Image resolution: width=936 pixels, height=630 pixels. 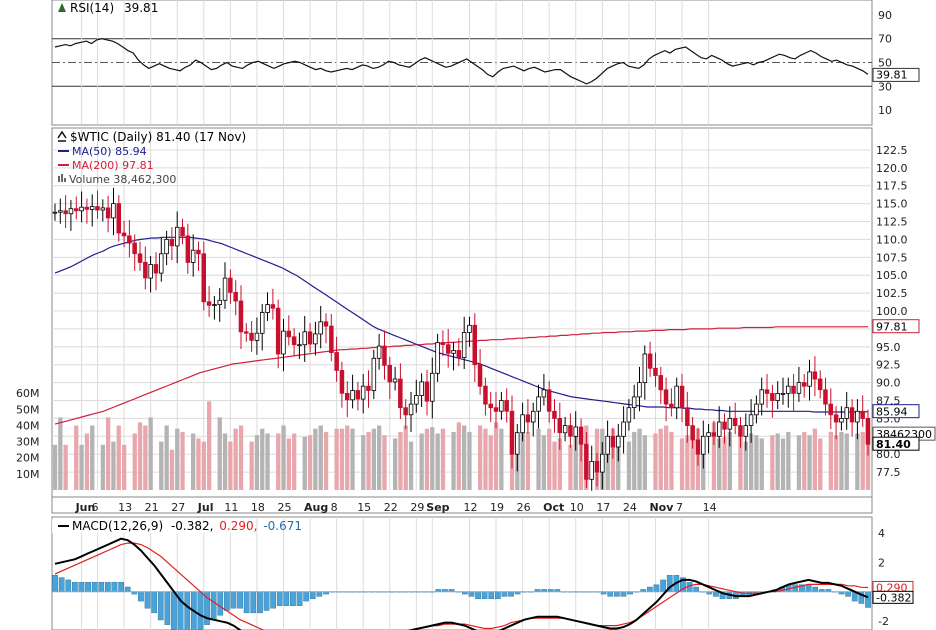 What do you see at coordinates (391, 507) in the screenshot?
I see `x-tick-label: 22` at bounding box center [391, 507].